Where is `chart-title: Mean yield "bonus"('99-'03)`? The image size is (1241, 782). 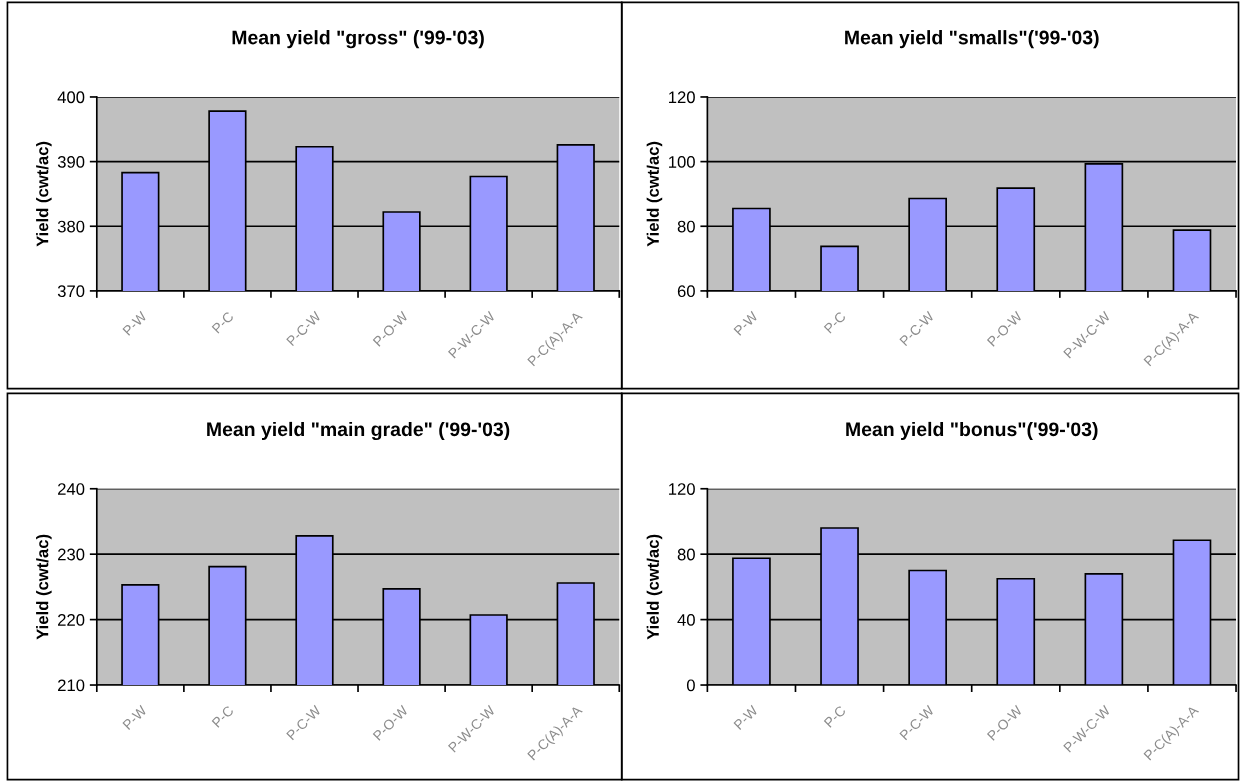
chart-title: Mean yield "bonus"('99-'03) is located at coordinates (972, 431).